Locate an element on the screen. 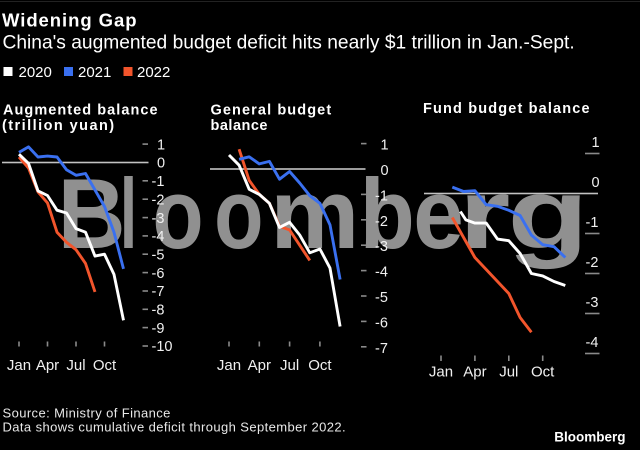  svg-text: -9 is located at coordinates (158, 329).